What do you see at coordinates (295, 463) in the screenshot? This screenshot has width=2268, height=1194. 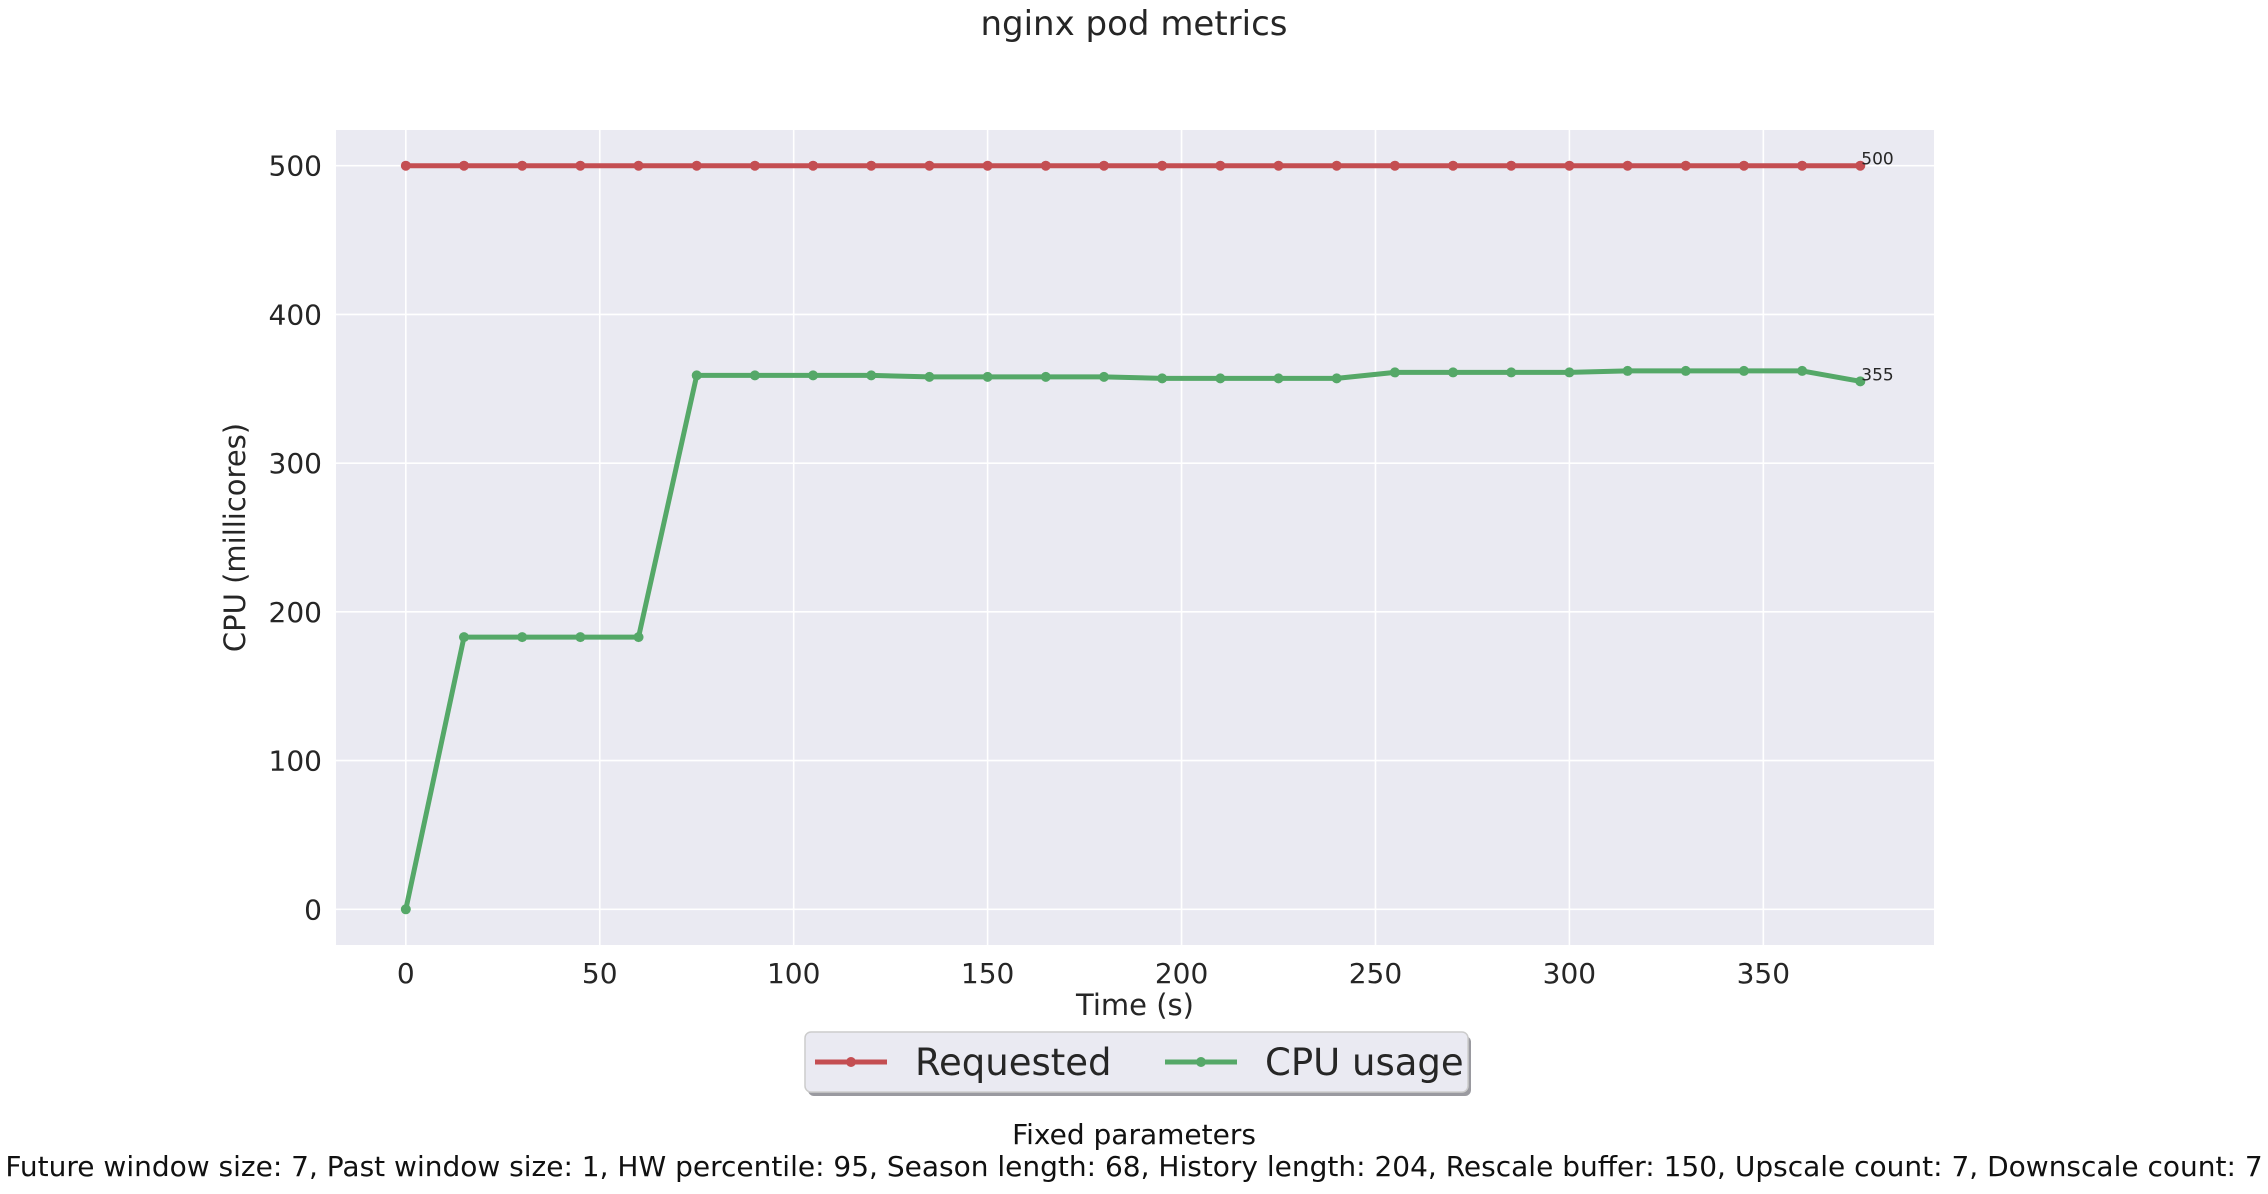 I see `y-tick-label: 300` at bounding box center [295, 463].